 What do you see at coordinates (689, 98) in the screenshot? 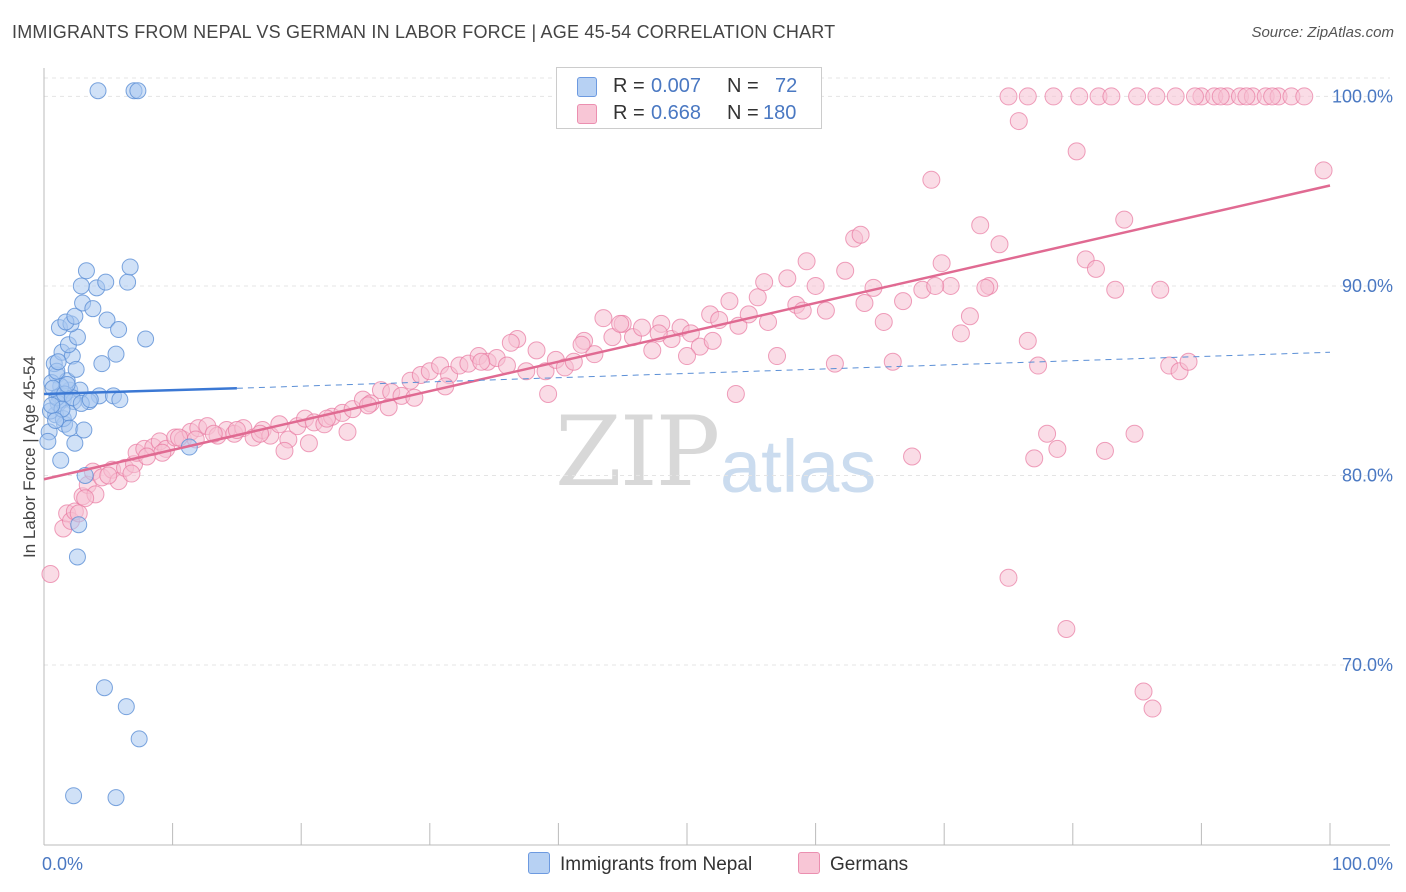
I see `correlation-legend: R = 0.007 N = 72 R = 0.668 N = 180` at bounding box center [689, 98].